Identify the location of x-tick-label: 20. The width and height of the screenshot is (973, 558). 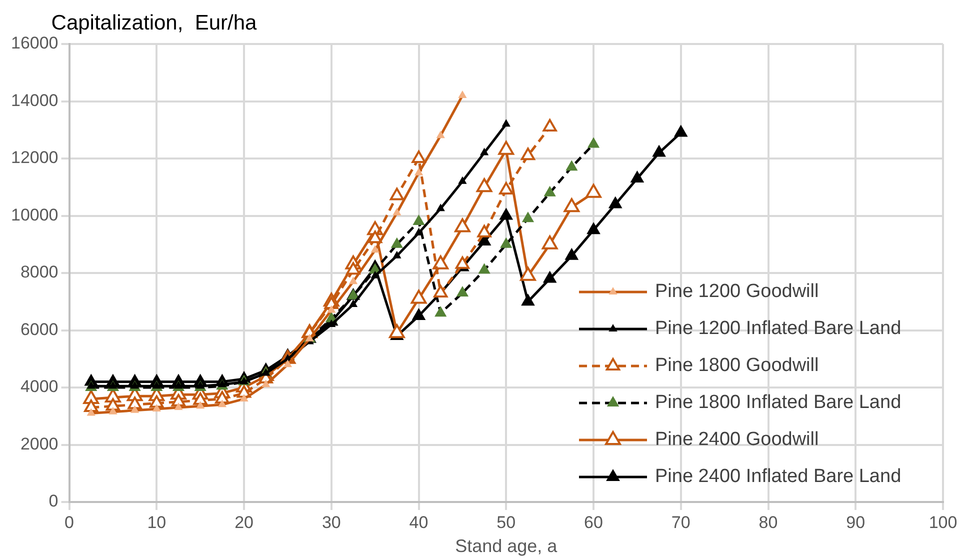
(244, 522).